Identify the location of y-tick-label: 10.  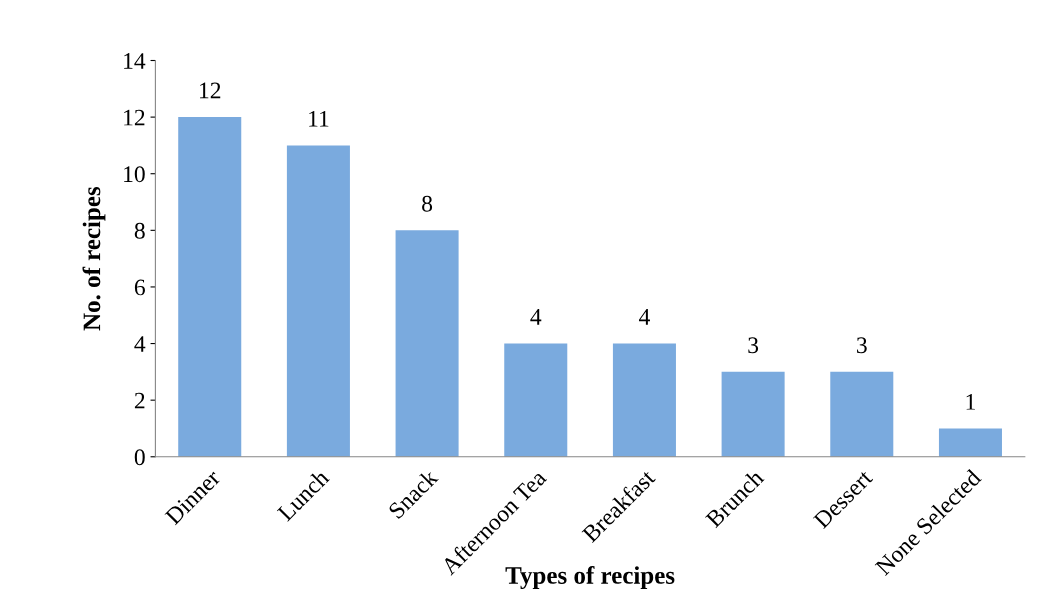
(134, 174).